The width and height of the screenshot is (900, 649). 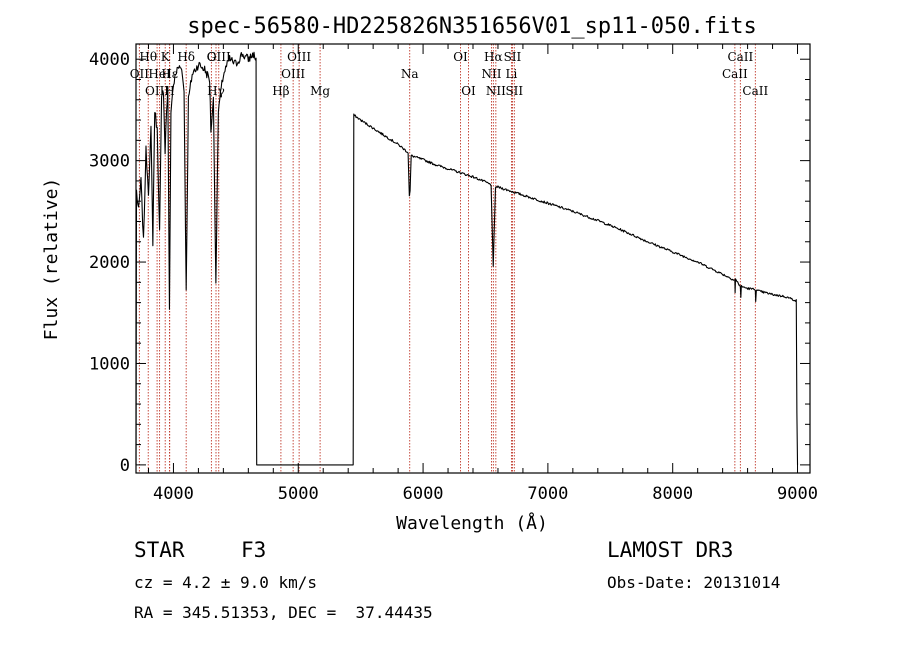 What do you see at coordinates (140, 74) in the screenshot?
I see `line-marker-label: OII` at bounding box center [140, 74].